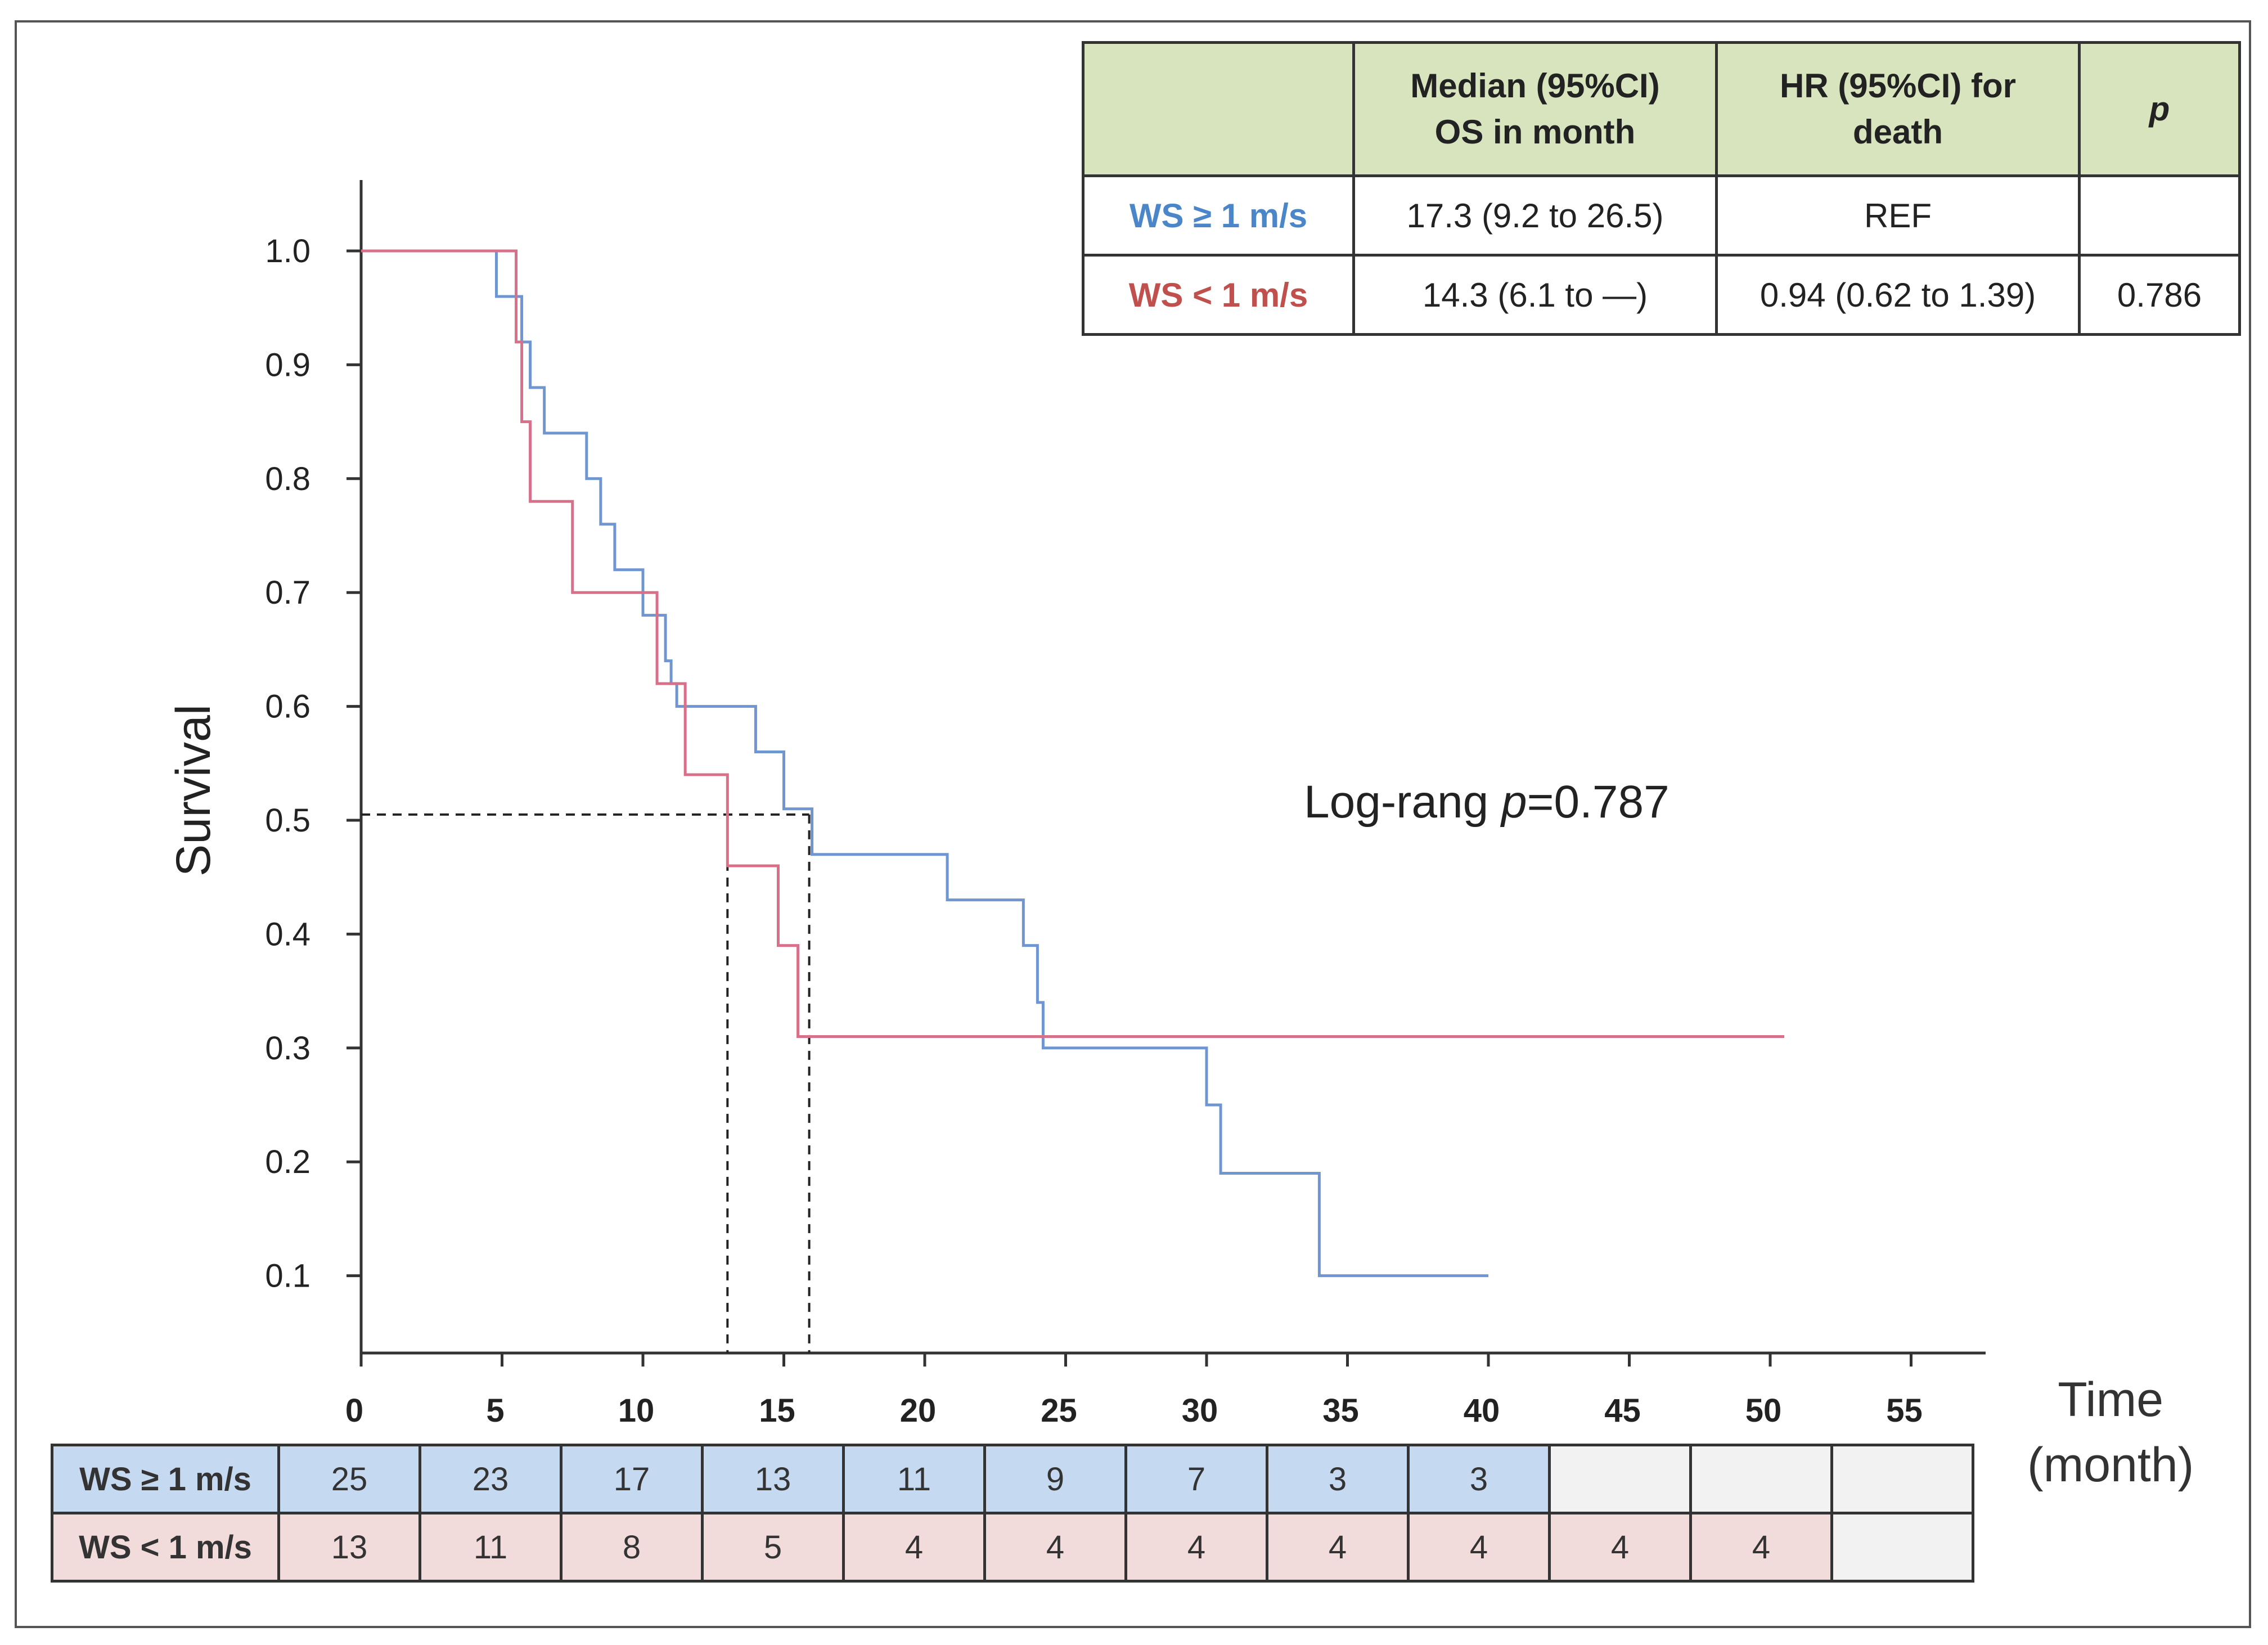 Image resolution: width=2268 pixels, height=1645 pixels. Describe the element at coordinates (777, 1410) in the screenshot. I see `x-tick-label: 15` at that location.